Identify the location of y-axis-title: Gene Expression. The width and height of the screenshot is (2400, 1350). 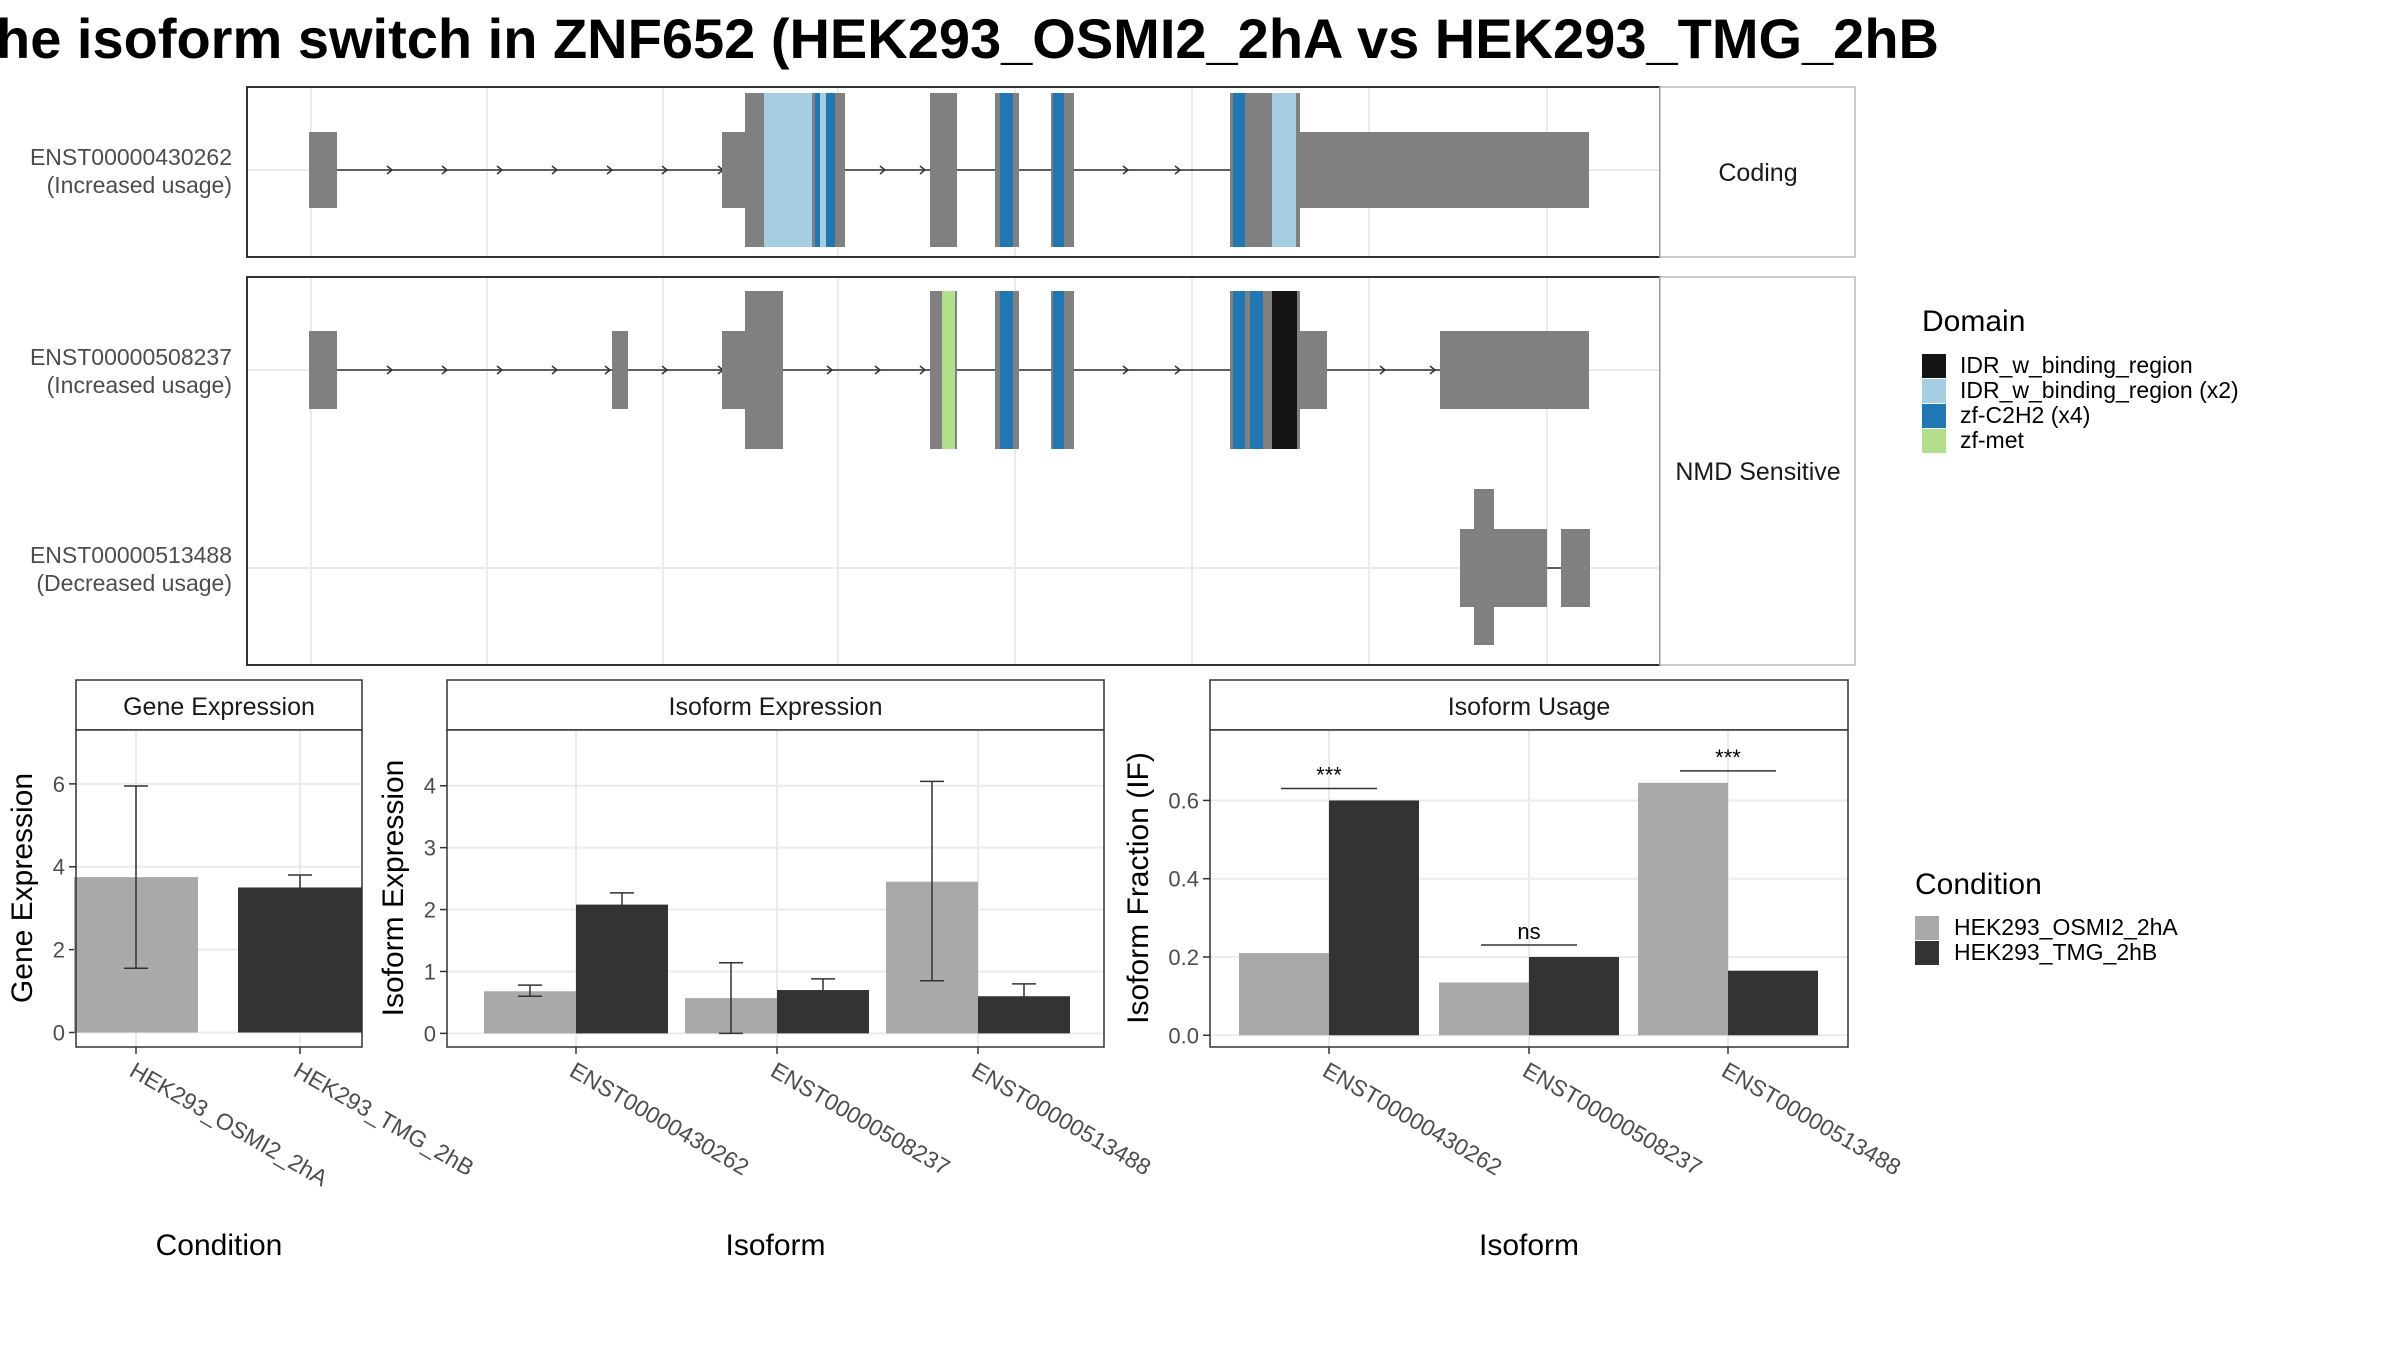
(22, 888).